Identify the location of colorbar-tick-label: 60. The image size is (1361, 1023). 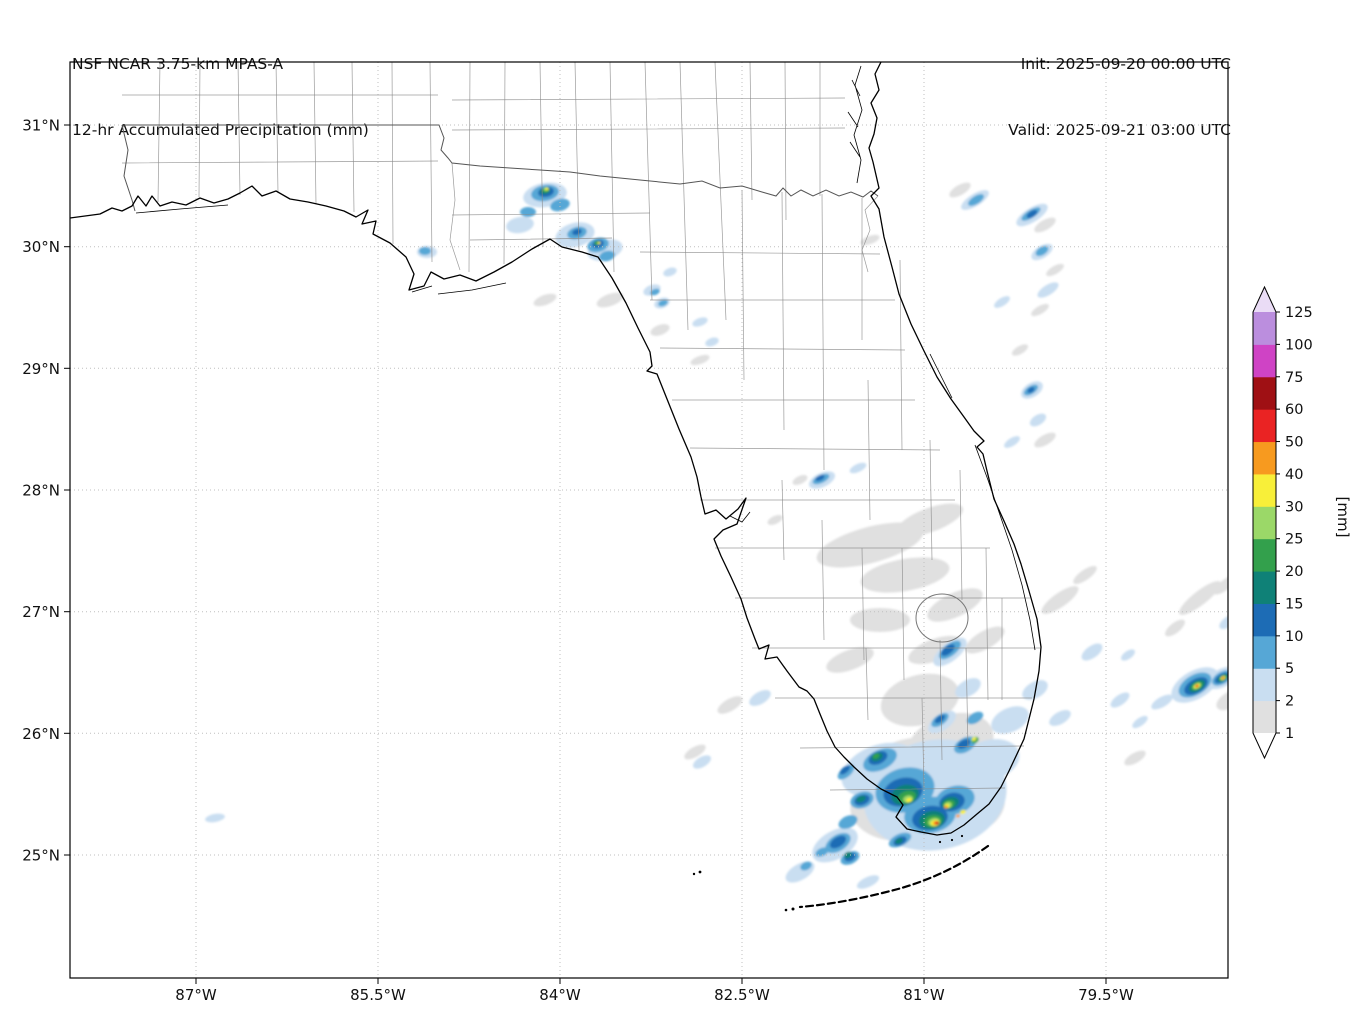
(1294, 410).